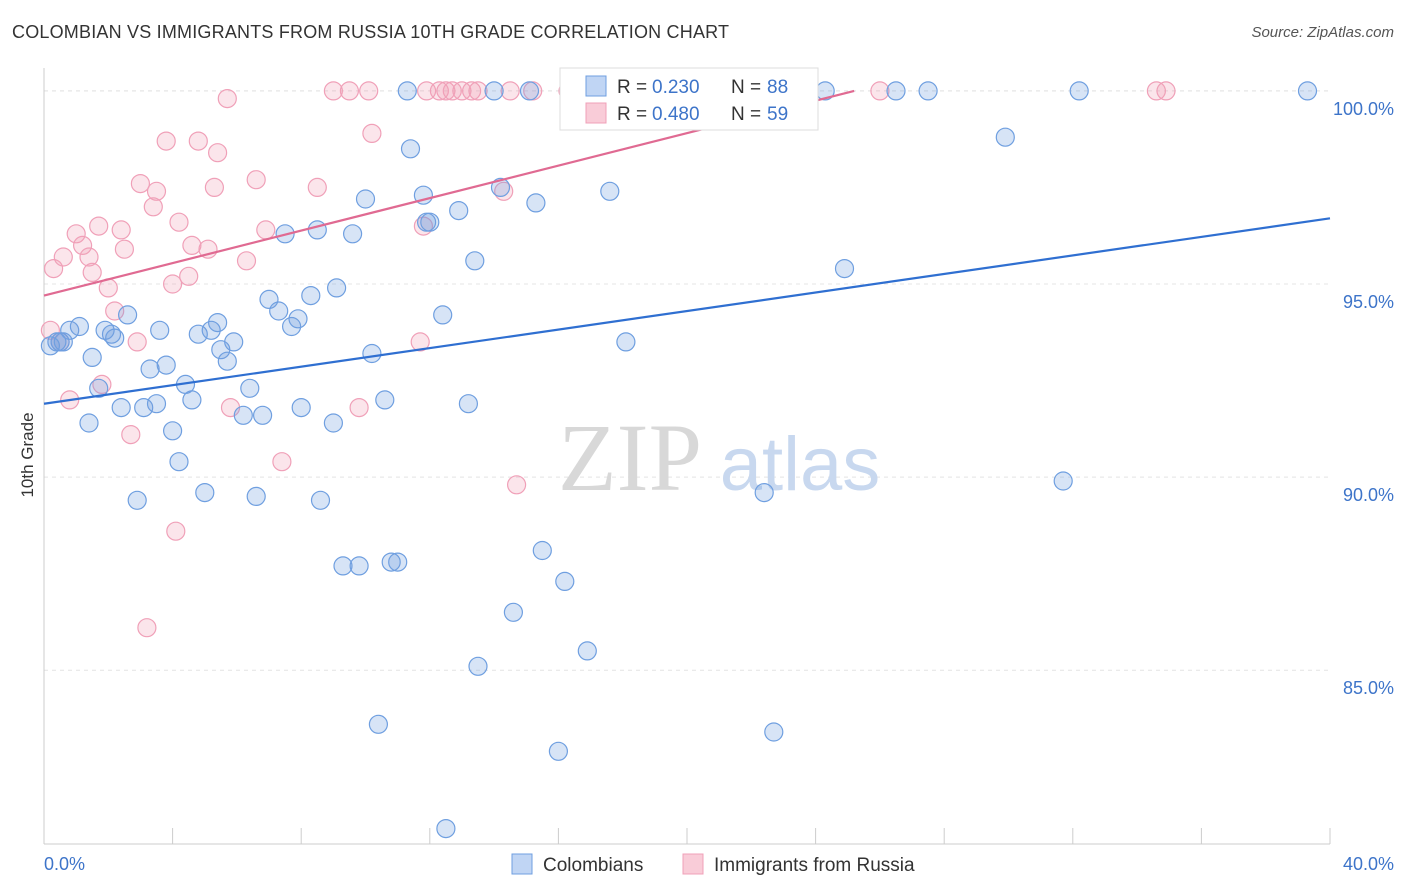 This screenshot has height=892, width=1406. Describe the element at coordinates (632, 114) in the screenshot. I see `legend-r-label-2: R =` at that location.